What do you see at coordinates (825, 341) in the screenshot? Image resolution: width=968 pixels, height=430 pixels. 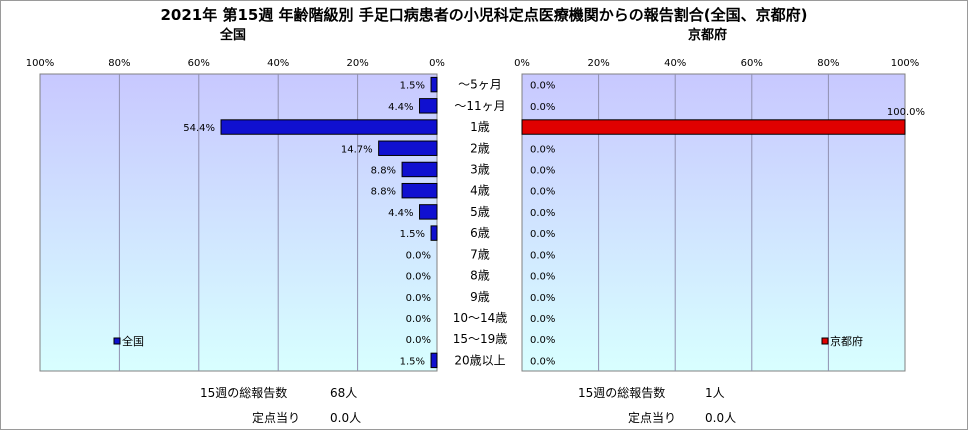 I see `kyoto-legend-swatch` at bounding box center [825, 341].